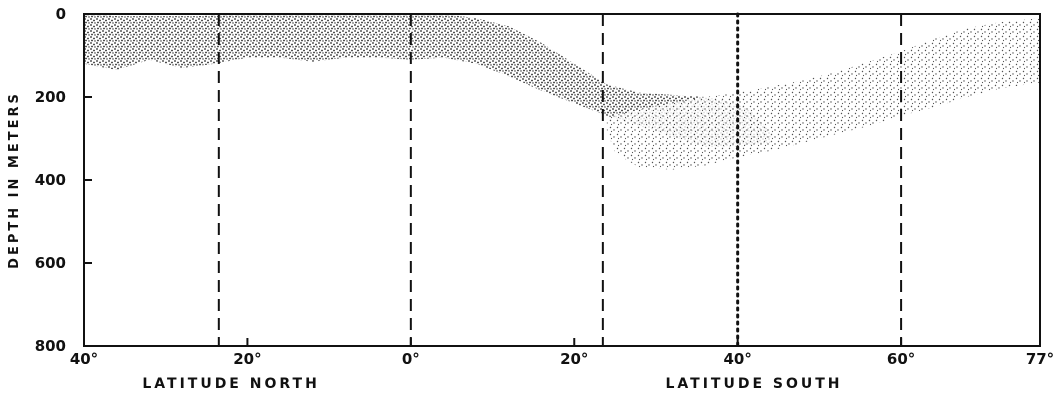  What do you see at coordinates (1040, 359) in the screenshot?
I see `x-tick-label-7: 77°` at bounding box center [1040, 359].